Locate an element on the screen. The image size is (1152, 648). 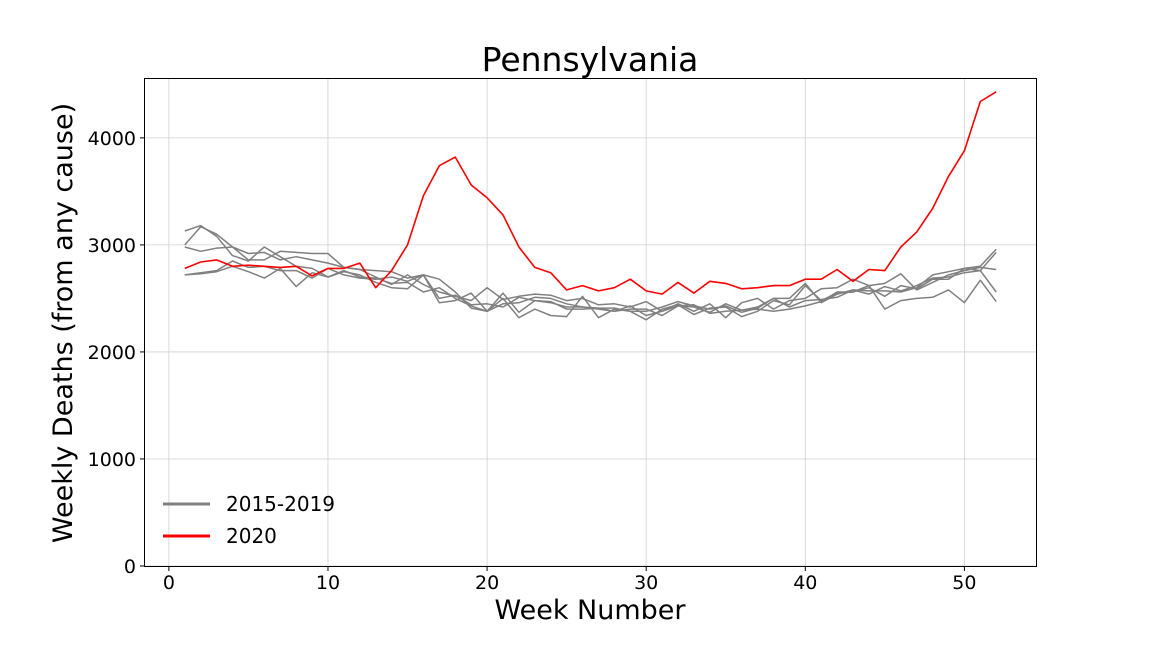
legend-label: 2020 is located at coordinates (251, 536).